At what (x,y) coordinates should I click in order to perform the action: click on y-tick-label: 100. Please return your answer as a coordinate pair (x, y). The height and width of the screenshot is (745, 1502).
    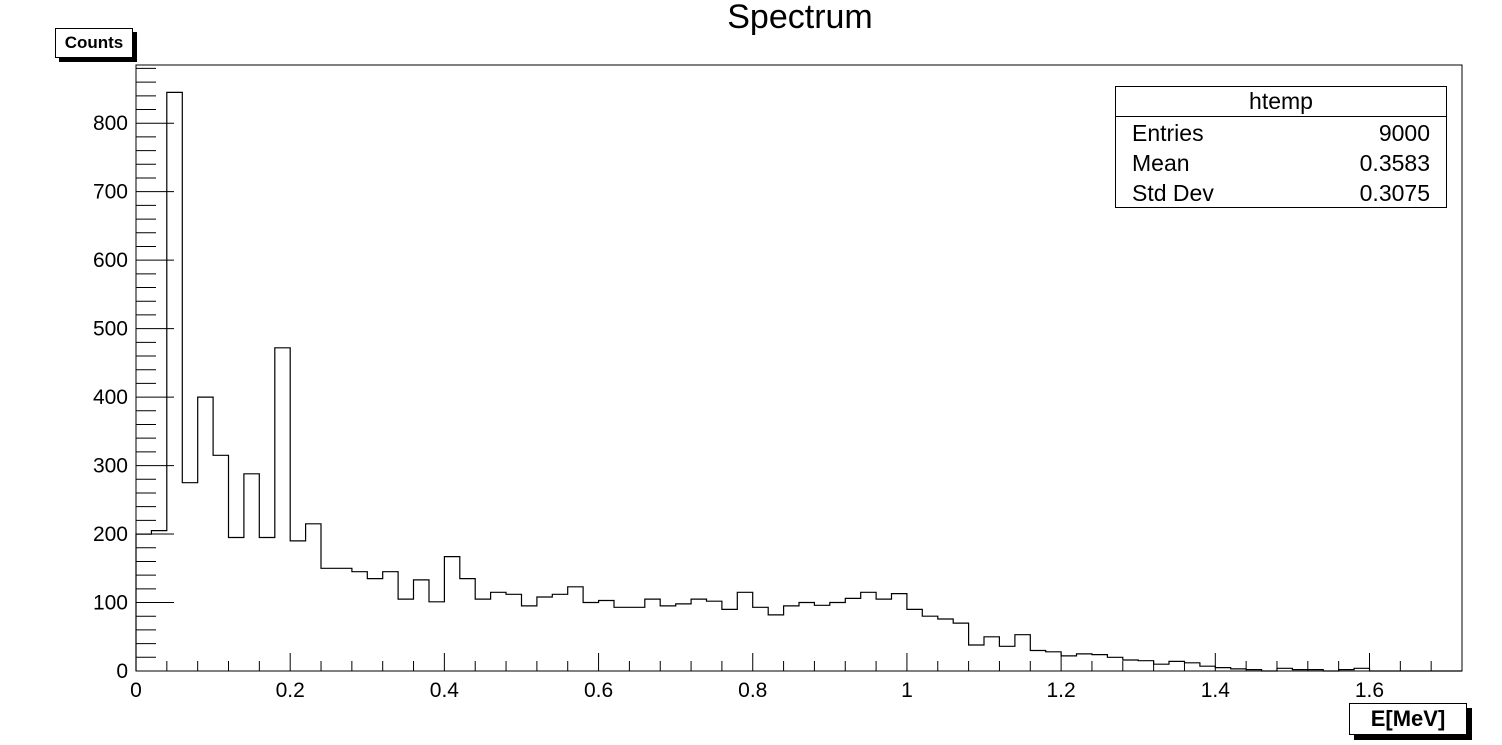
    Looking at the image, I should click on (110, 603).